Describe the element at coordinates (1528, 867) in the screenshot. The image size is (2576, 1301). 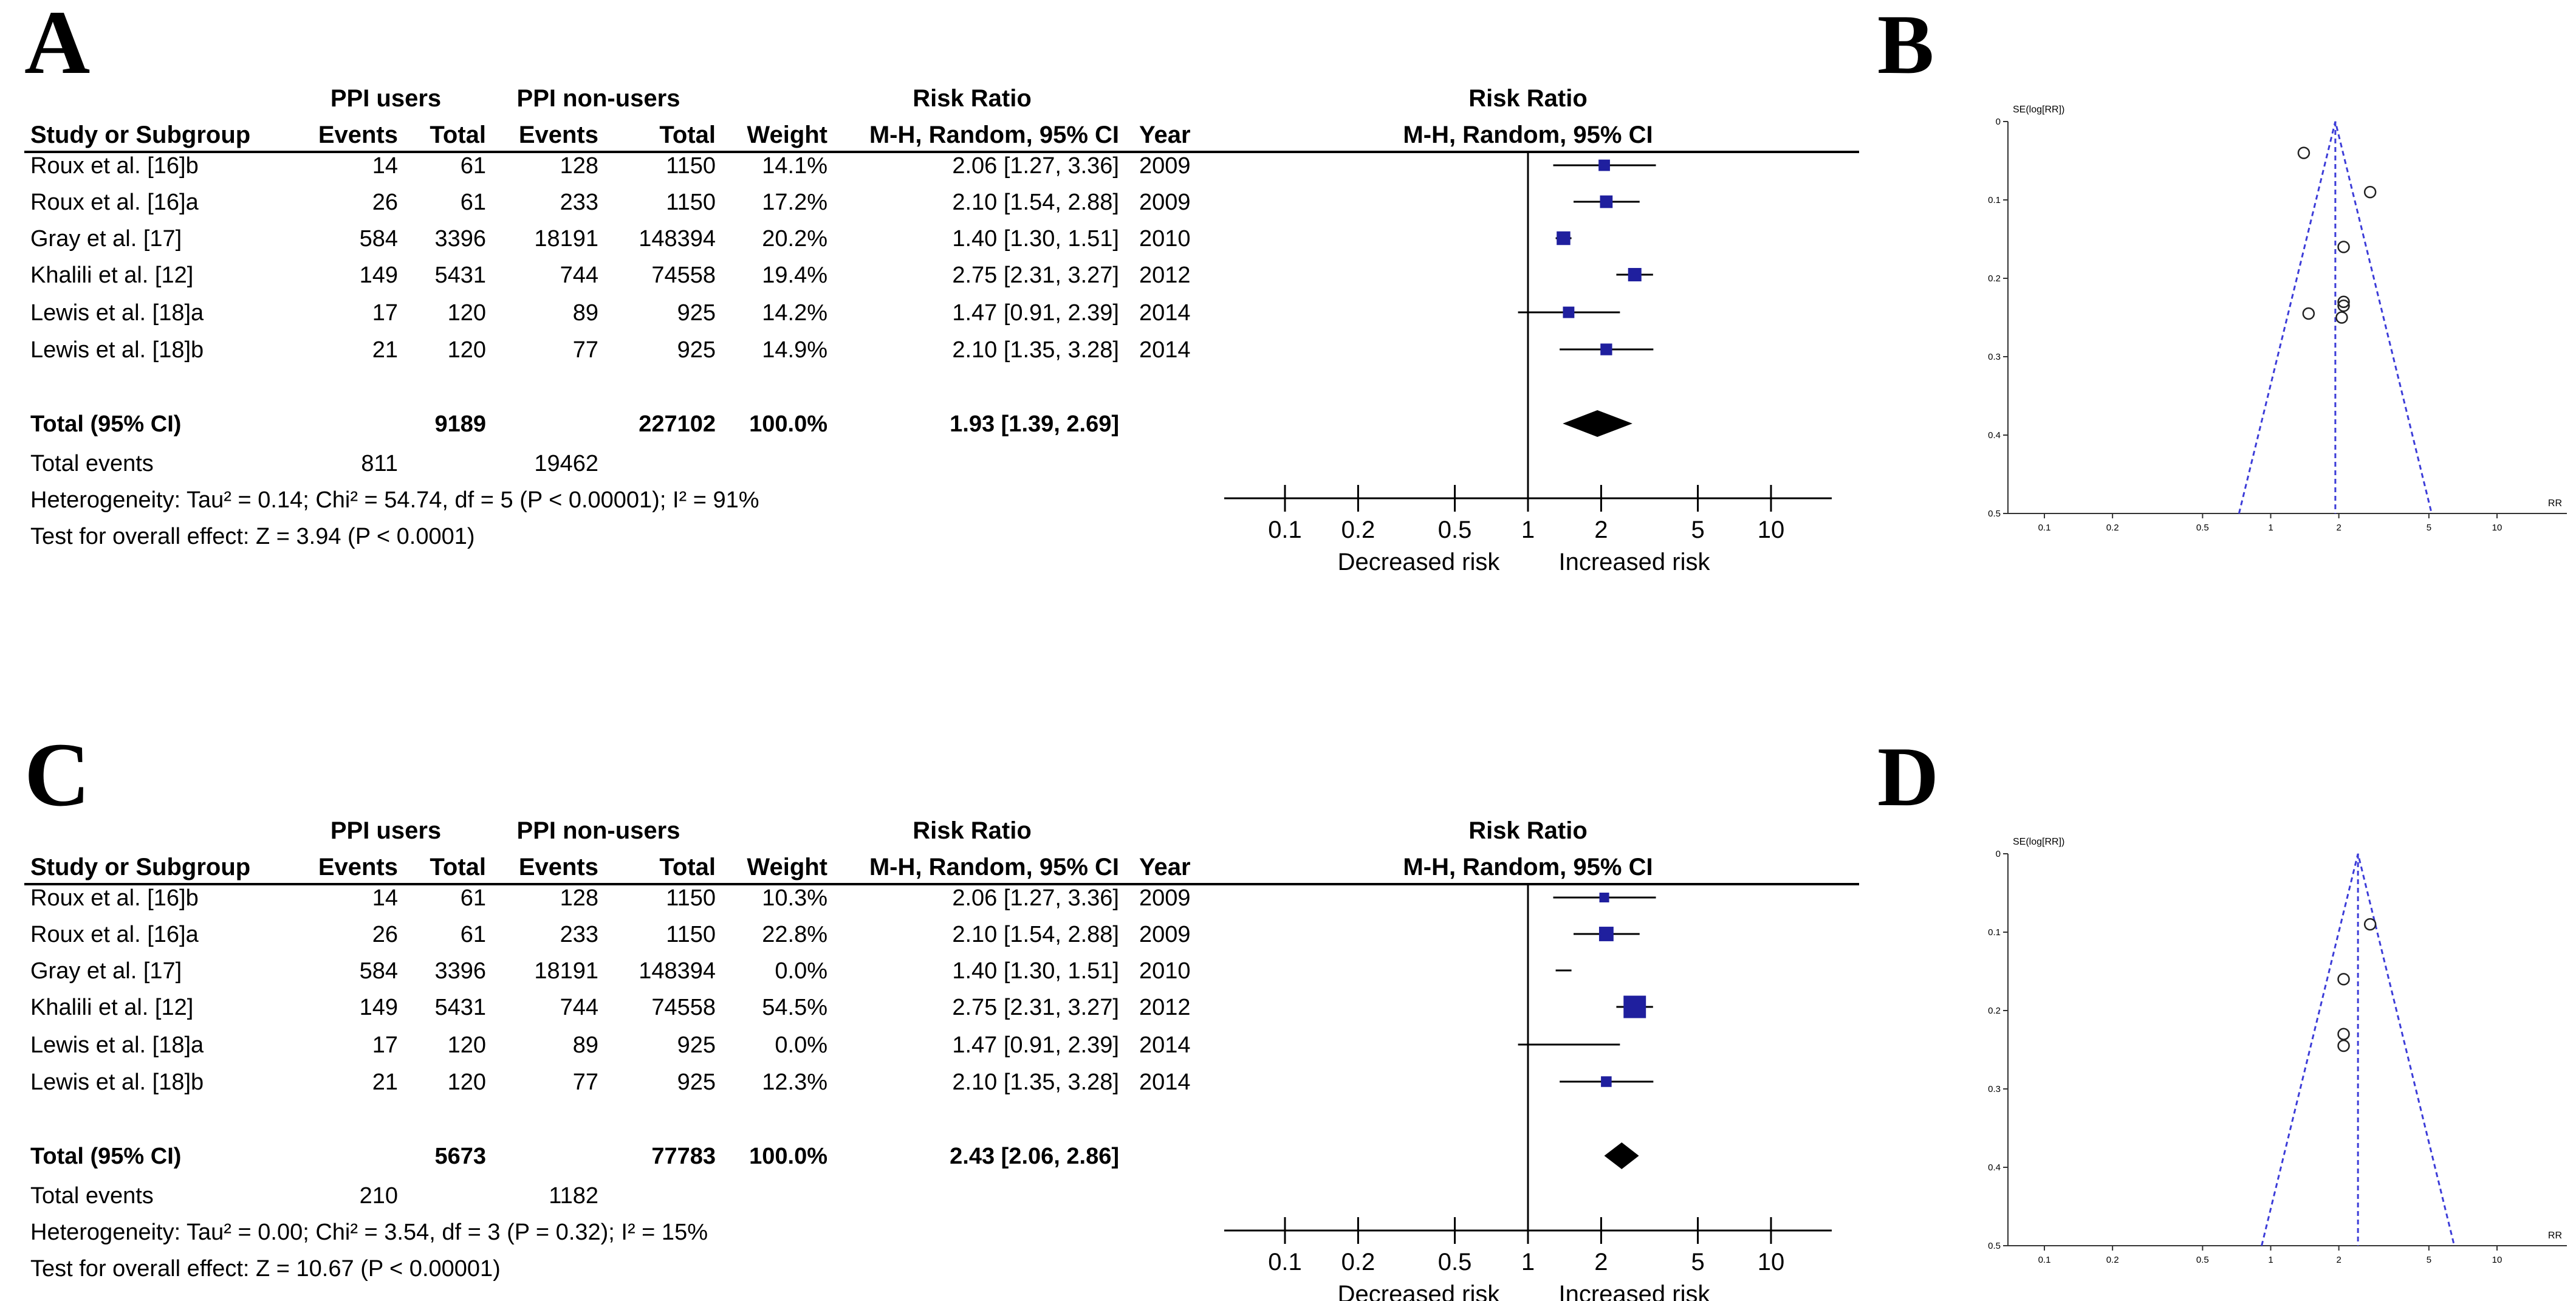
I see `header-plot-method: M-H, Random, 95% CI` at that location.